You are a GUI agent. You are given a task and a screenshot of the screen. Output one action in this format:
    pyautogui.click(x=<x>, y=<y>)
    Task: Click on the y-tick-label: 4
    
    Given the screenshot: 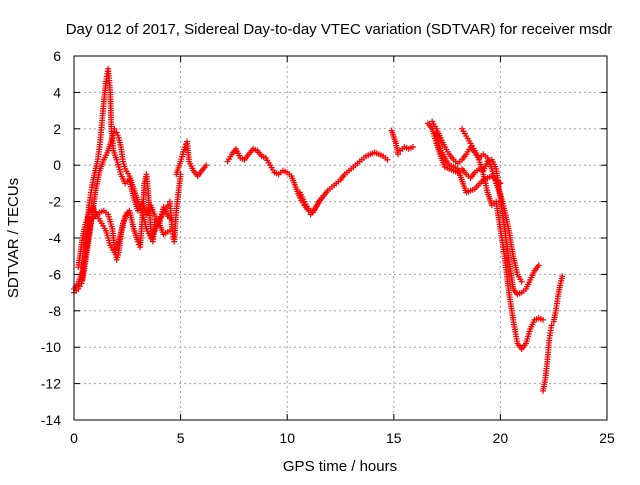 What is the action you would take?
    pyautogui.click(x=57, y=92)
    